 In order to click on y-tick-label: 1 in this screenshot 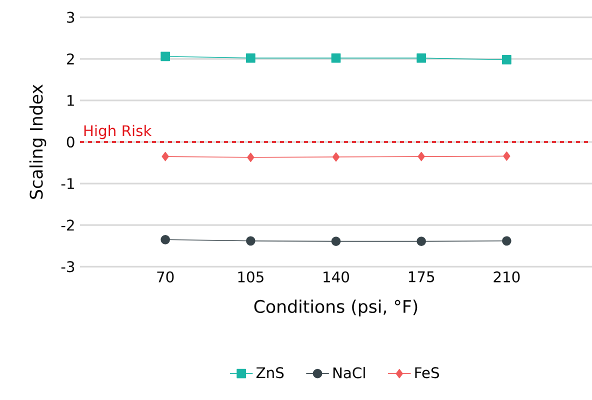, I will do `click(71, 100)`.